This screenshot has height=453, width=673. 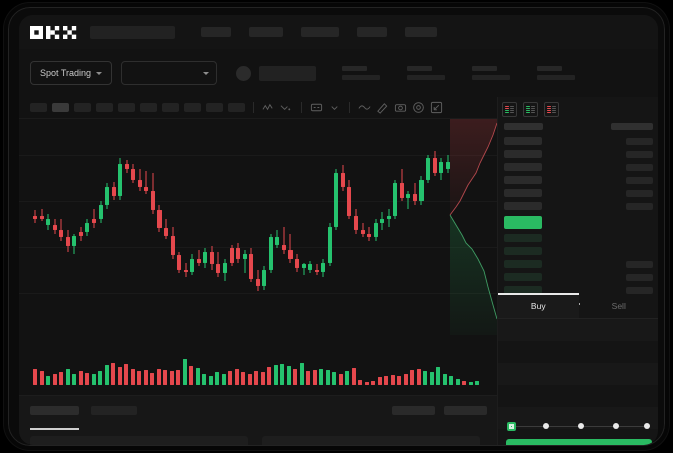 What do you see at coordinates (268, 107) in the screenshot?
I see `indicator-icon` at bounding box center [268, 107].